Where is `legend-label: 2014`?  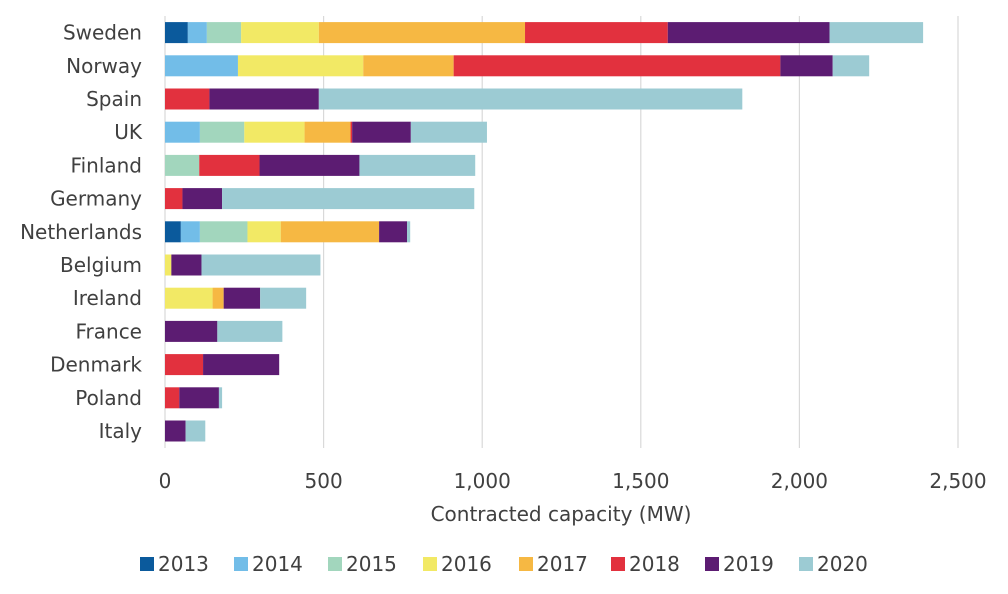
legend-label: 2014 is located at coordinates (277, 564).